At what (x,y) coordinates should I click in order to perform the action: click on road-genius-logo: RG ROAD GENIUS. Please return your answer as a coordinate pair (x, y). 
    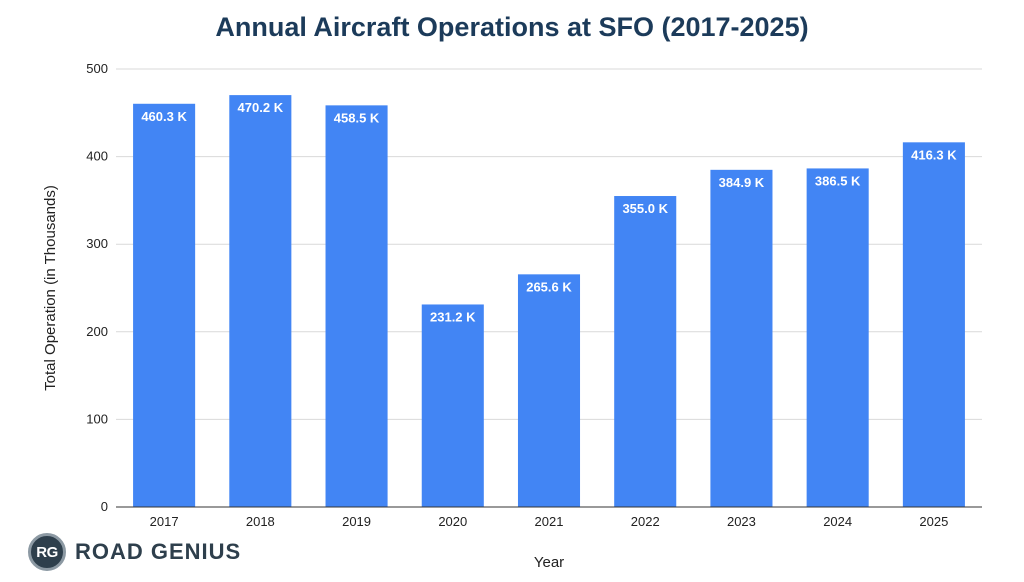
    Looking at the image, I should click on (134, 552).